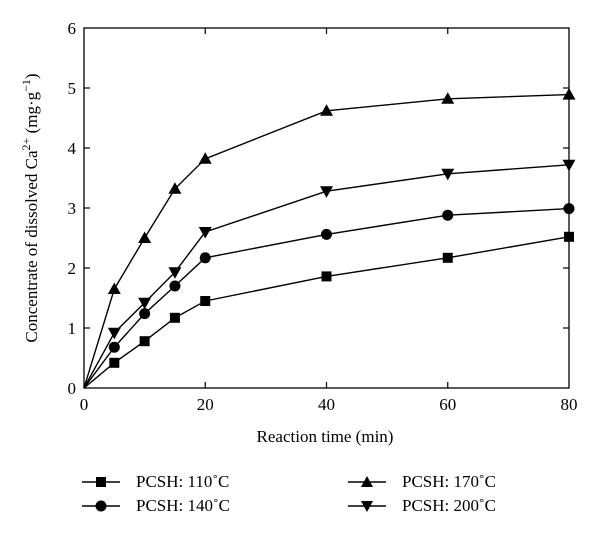  I want to click on x-tick-label: 60, so click(447, 404).